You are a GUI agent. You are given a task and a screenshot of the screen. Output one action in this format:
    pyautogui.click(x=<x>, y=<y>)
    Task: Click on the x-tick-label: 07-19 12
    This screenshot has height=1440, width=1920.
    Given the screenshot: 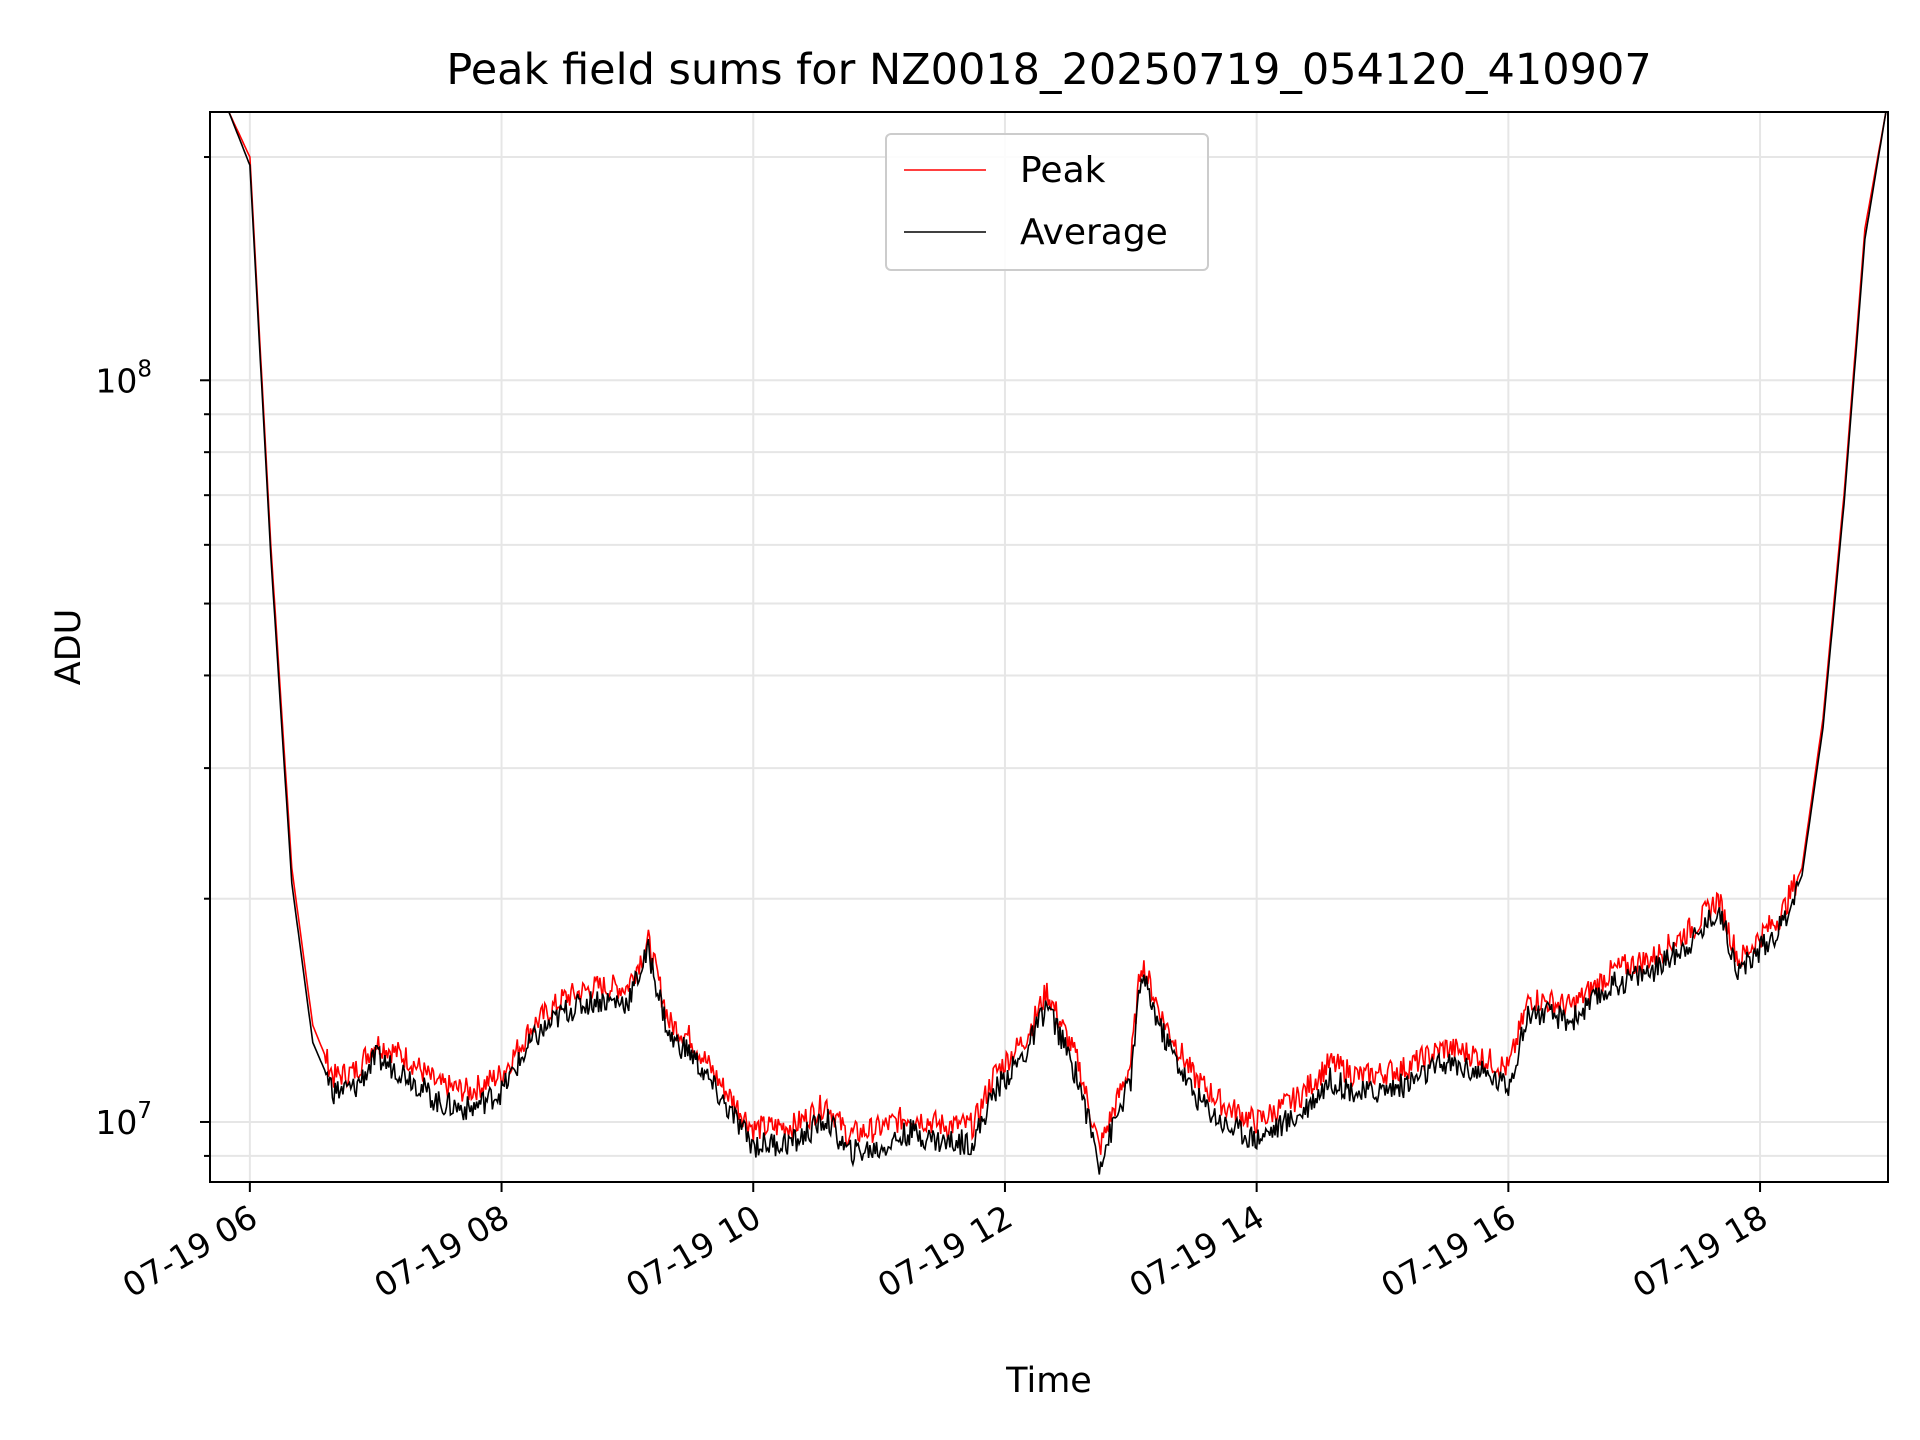 What is the action you would take?
    pyautogui.click(x=945, y=1251)
    